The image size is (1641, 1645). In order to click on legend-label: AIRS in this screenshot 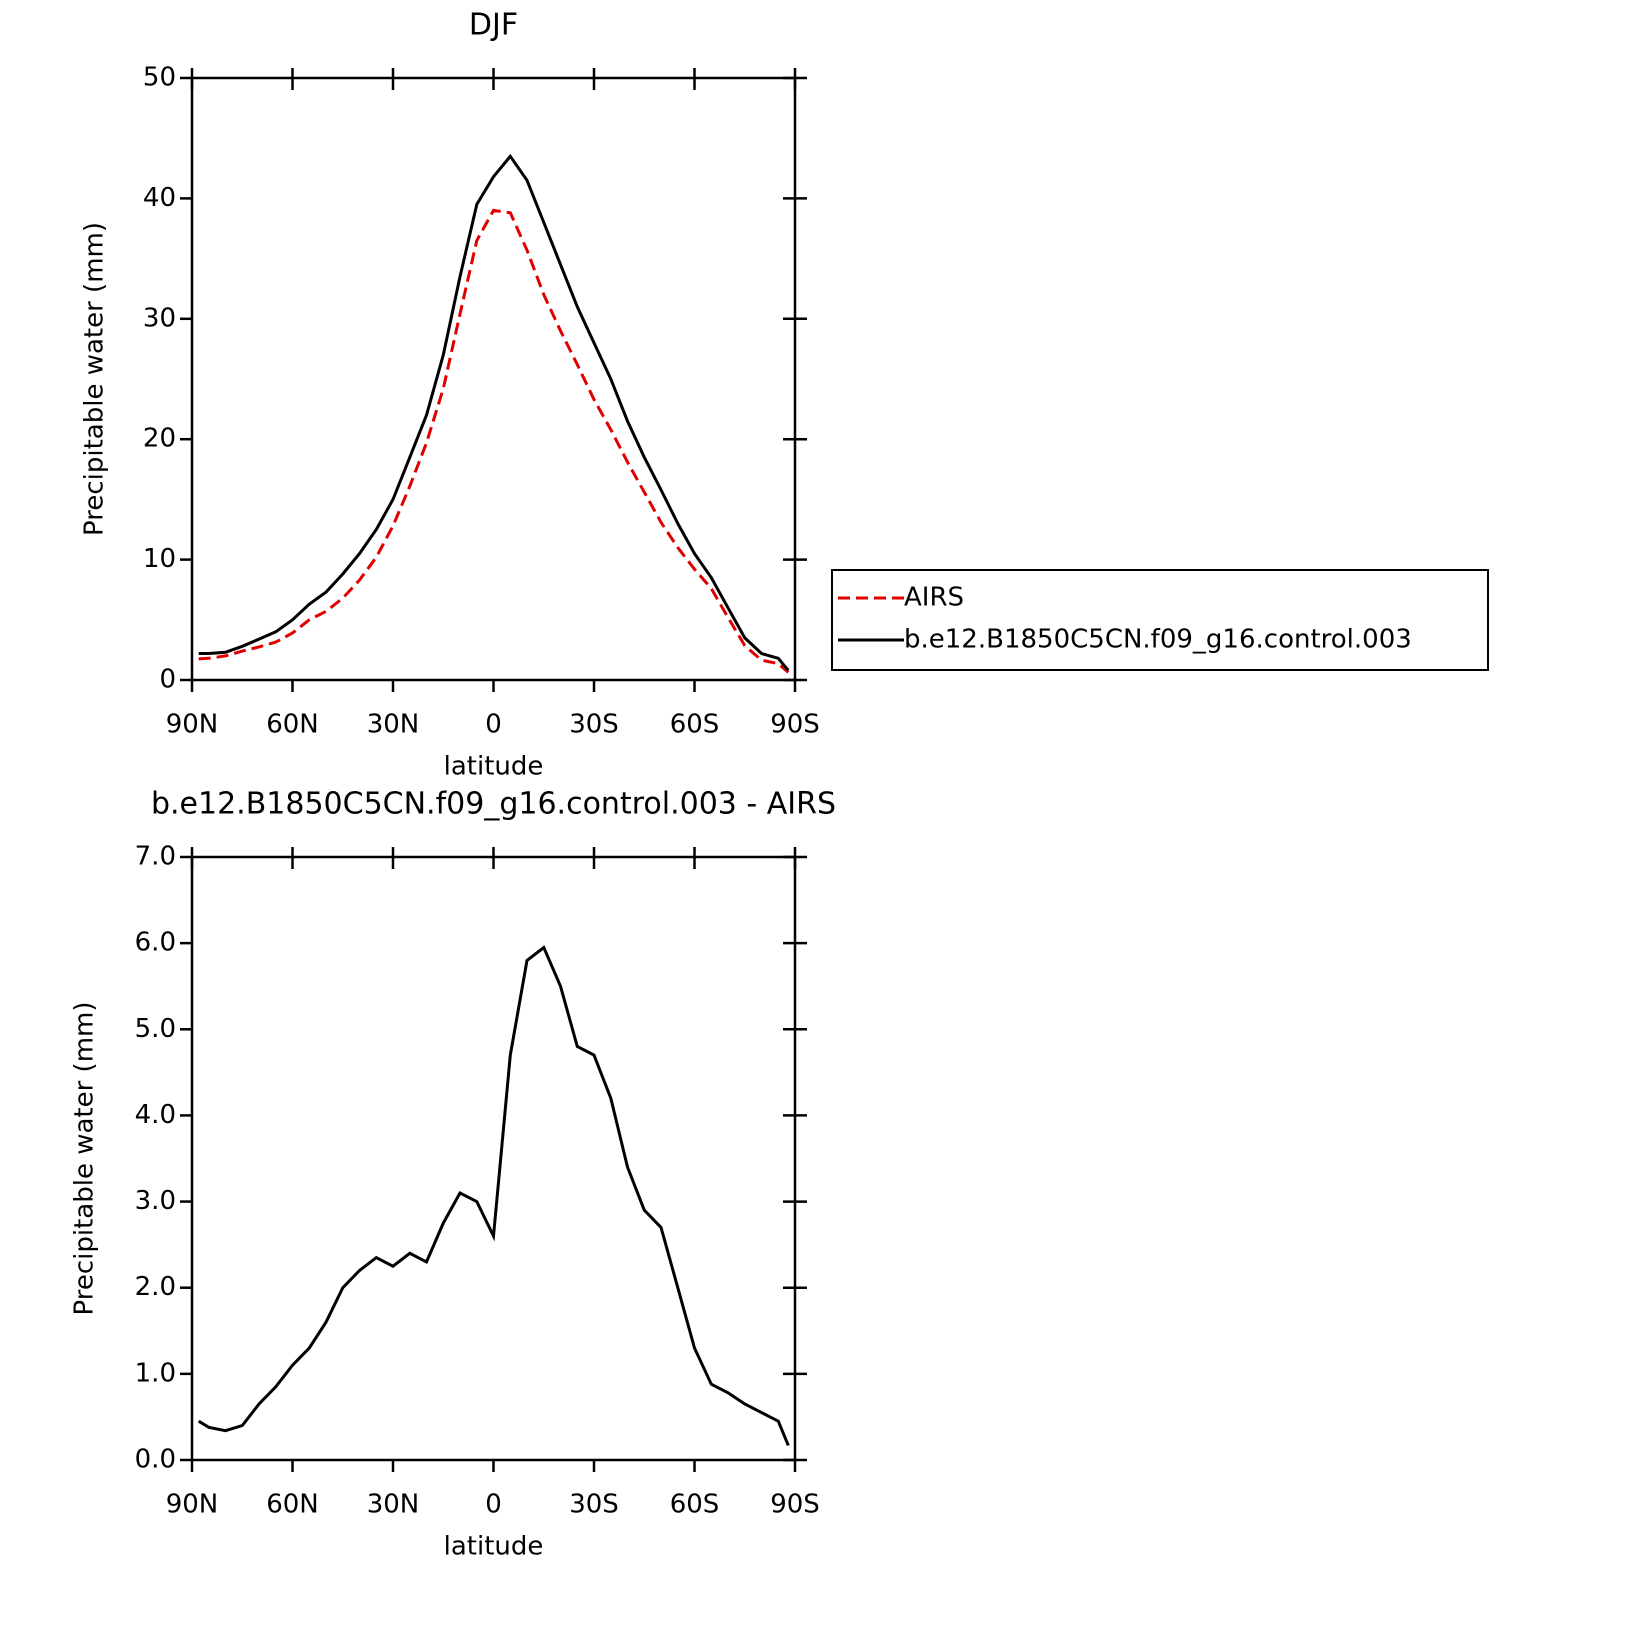, I will do `click(934, 598)`.